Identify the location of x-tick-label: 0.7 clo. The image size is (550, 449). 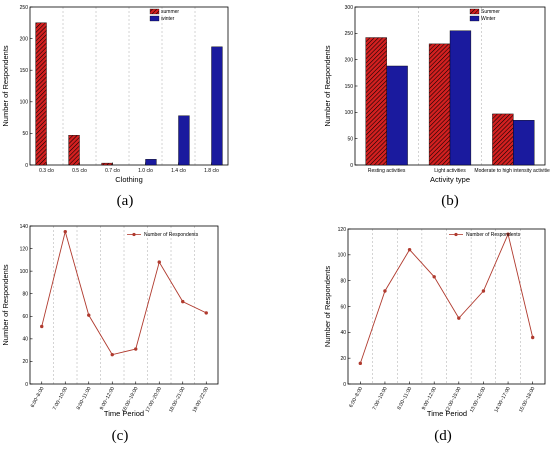
(112, 171).